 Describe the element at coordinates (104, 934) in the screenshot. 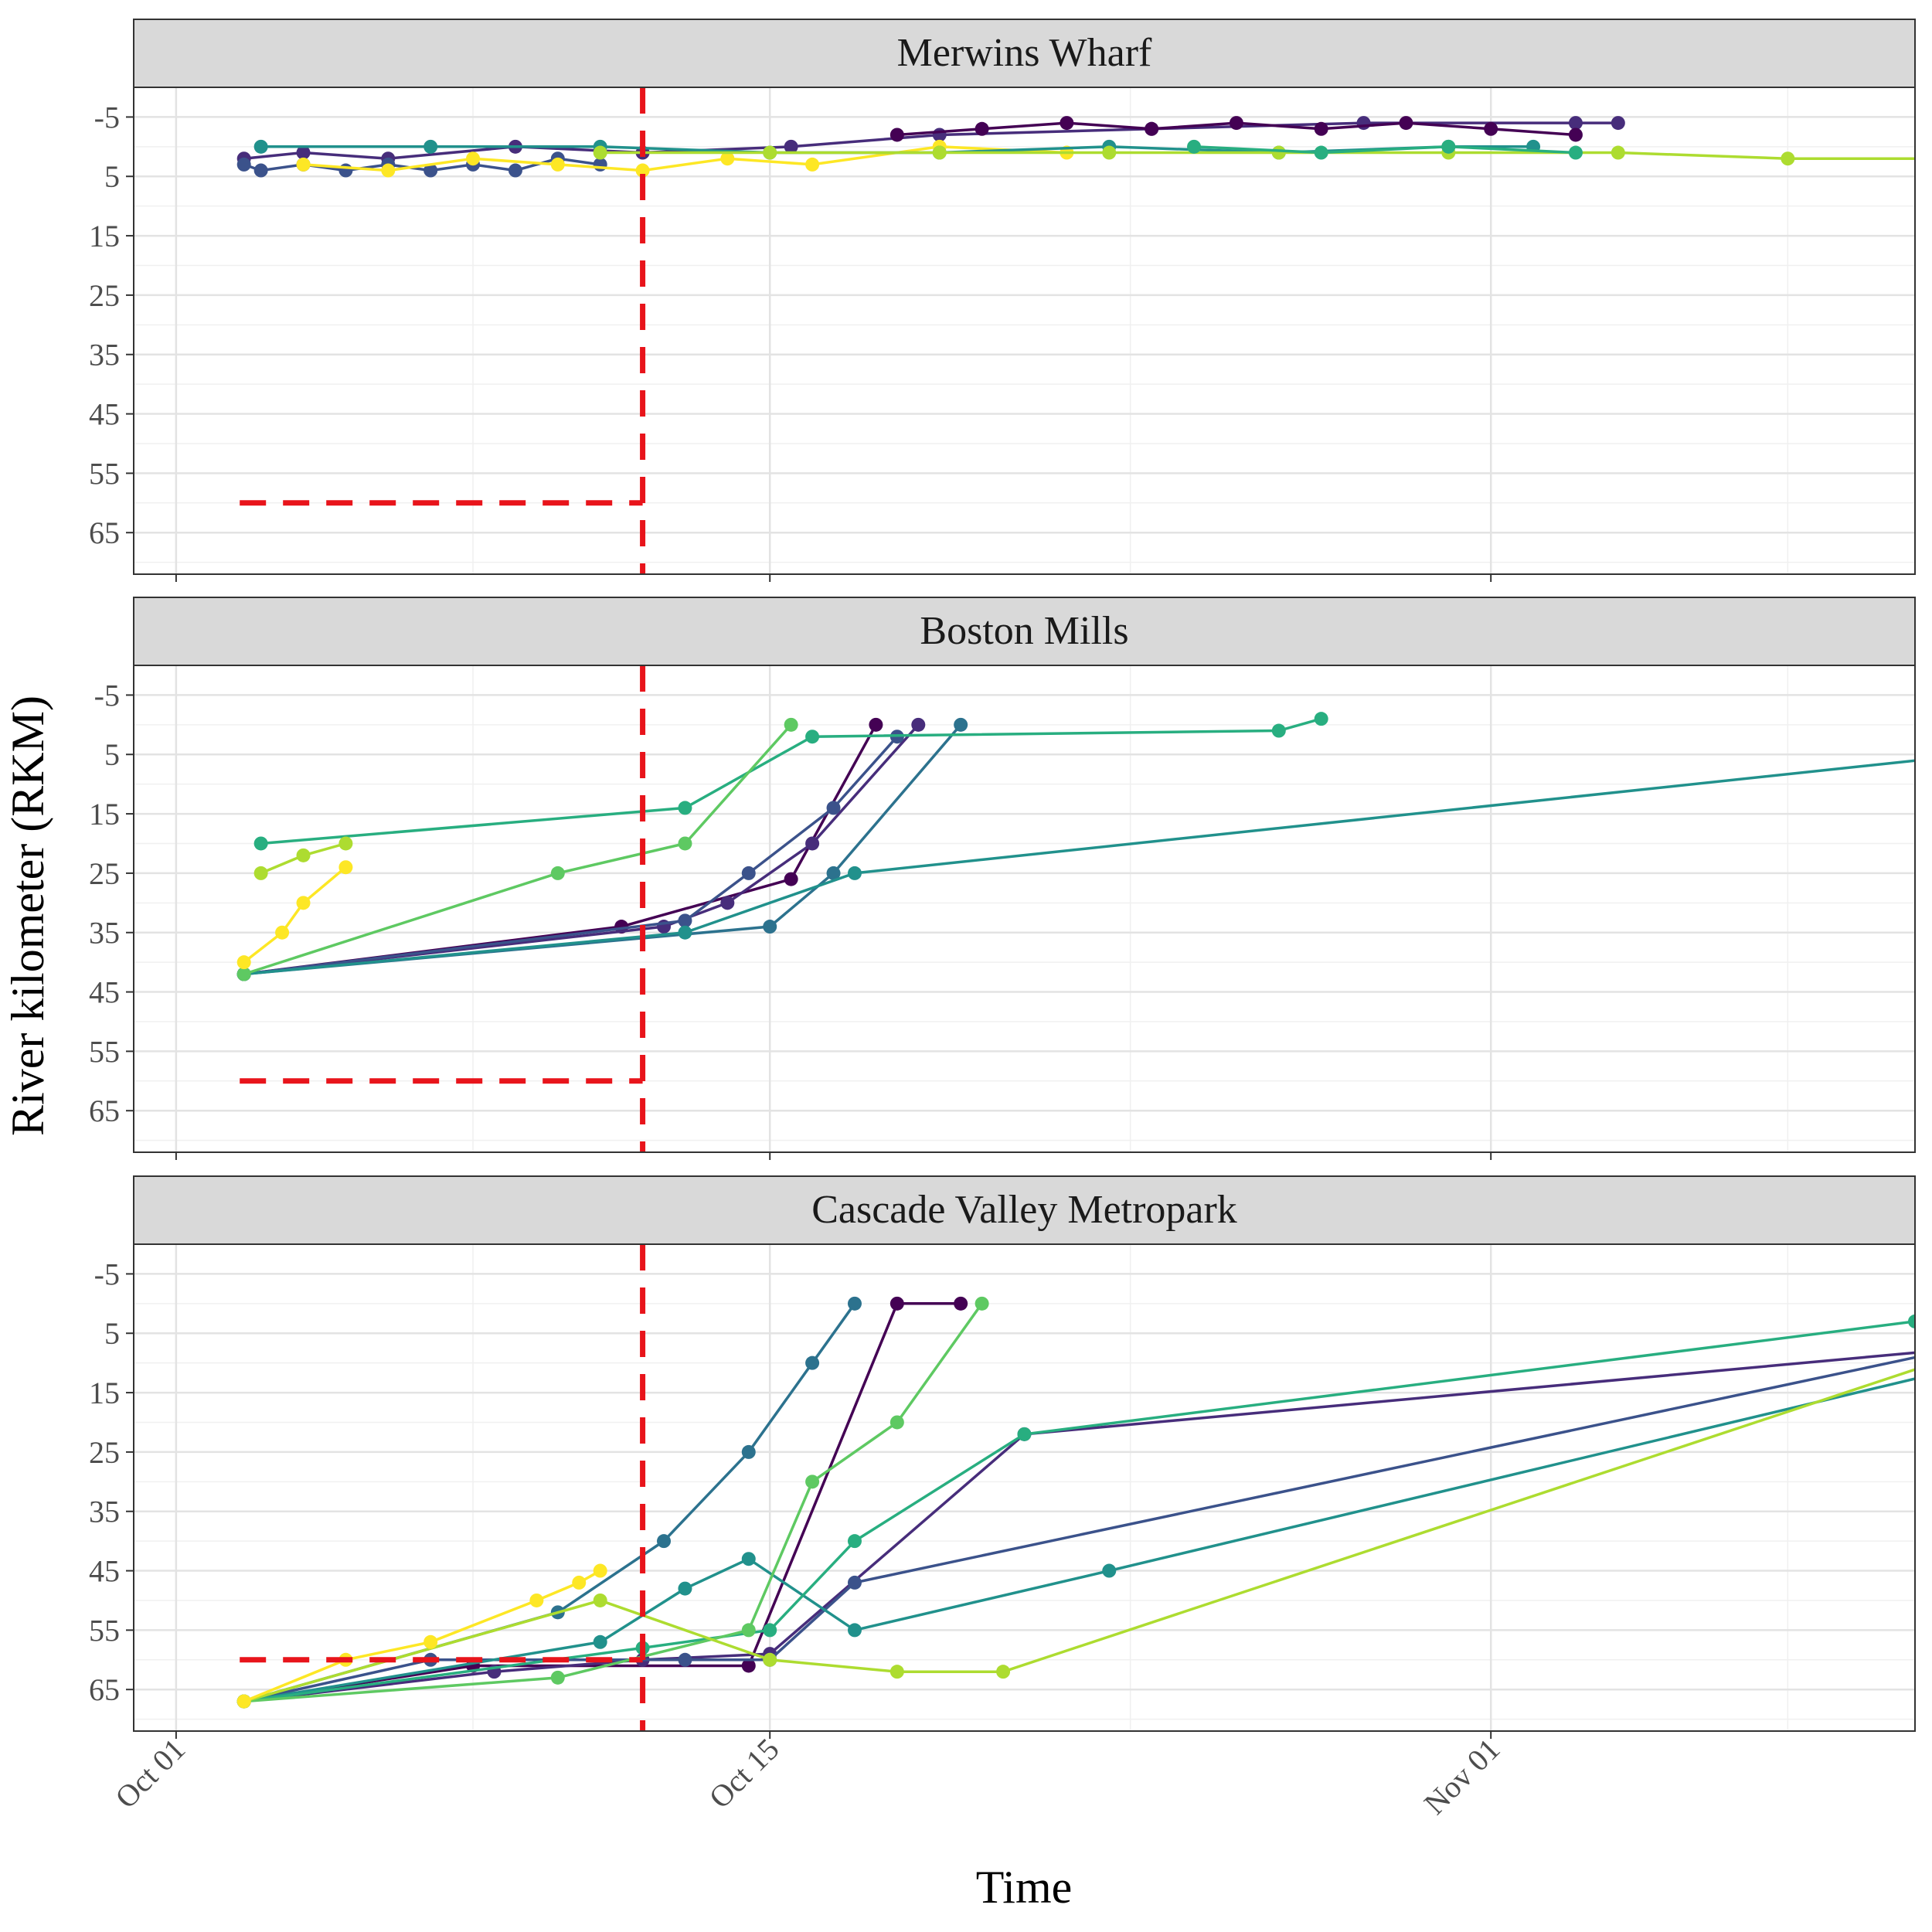

I see `y-tick-label: 35` at that location.